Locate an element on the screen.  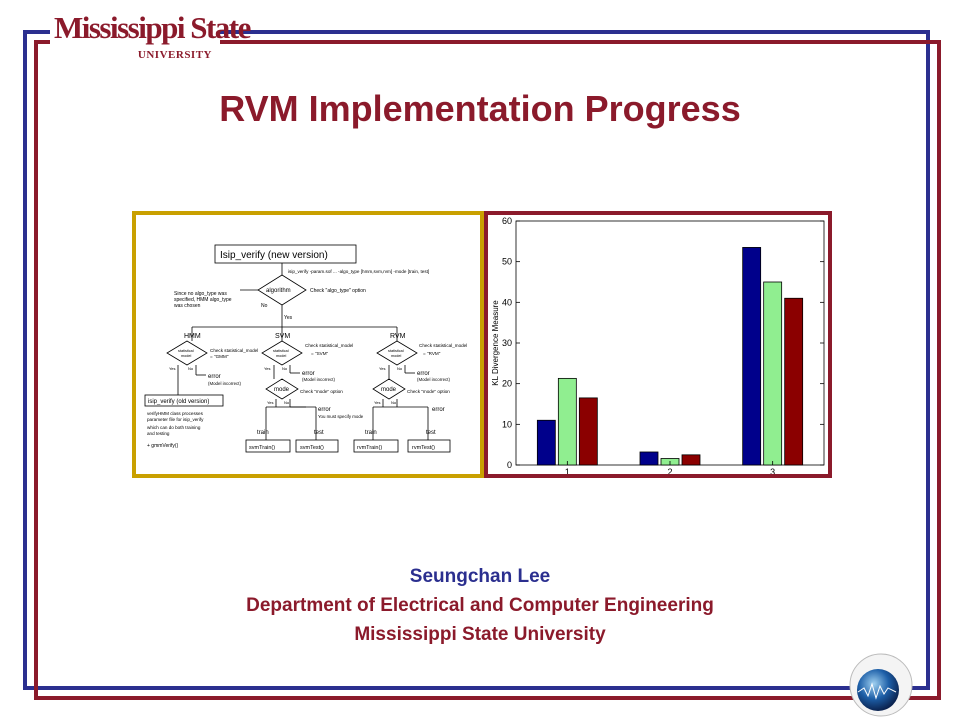
fc-old-version: isip_verify (old version) is located at coordinates (178, 402).